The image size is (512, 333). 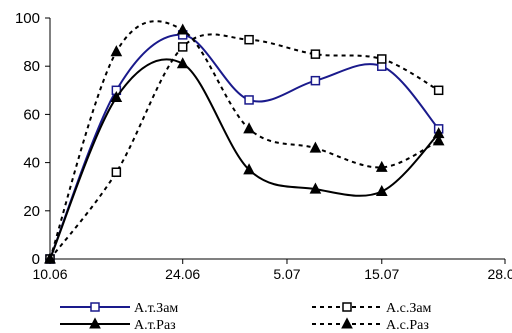 I want to click on legend-label: А.т.Зам, so click(x=156, y=308).